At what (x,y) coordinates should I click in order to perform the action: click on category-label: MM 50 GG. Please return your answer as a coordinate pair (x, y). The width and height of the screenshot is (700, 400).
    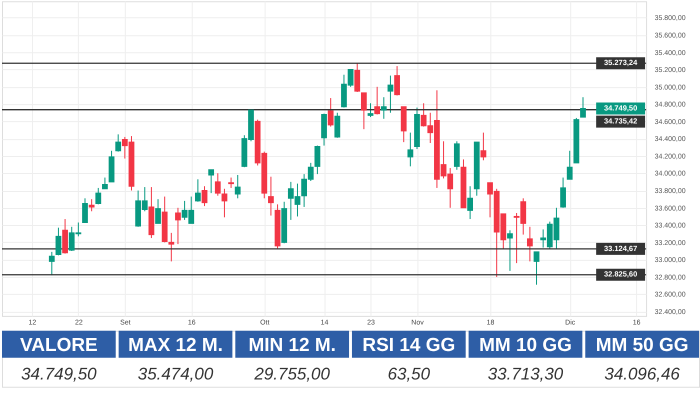
    Looking at the image, I should click on (642, 345).